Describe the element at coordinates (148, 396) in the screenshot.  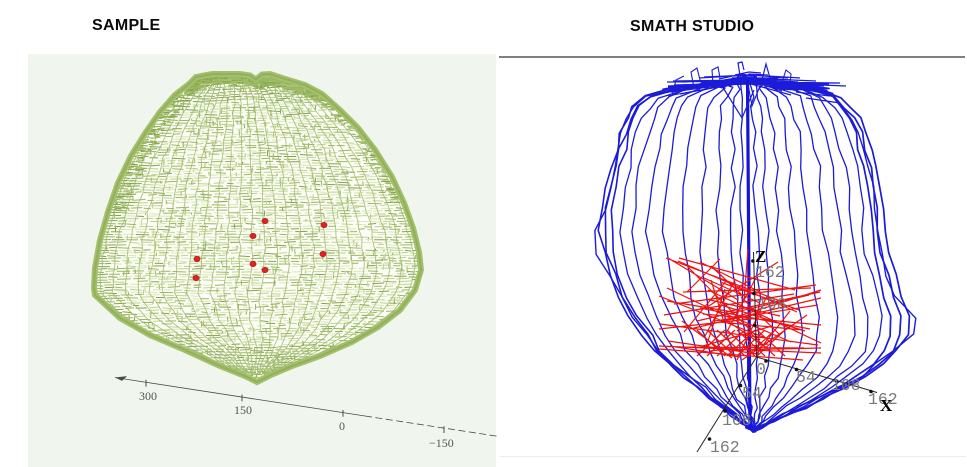
I see `svg-text: 300` at that location.